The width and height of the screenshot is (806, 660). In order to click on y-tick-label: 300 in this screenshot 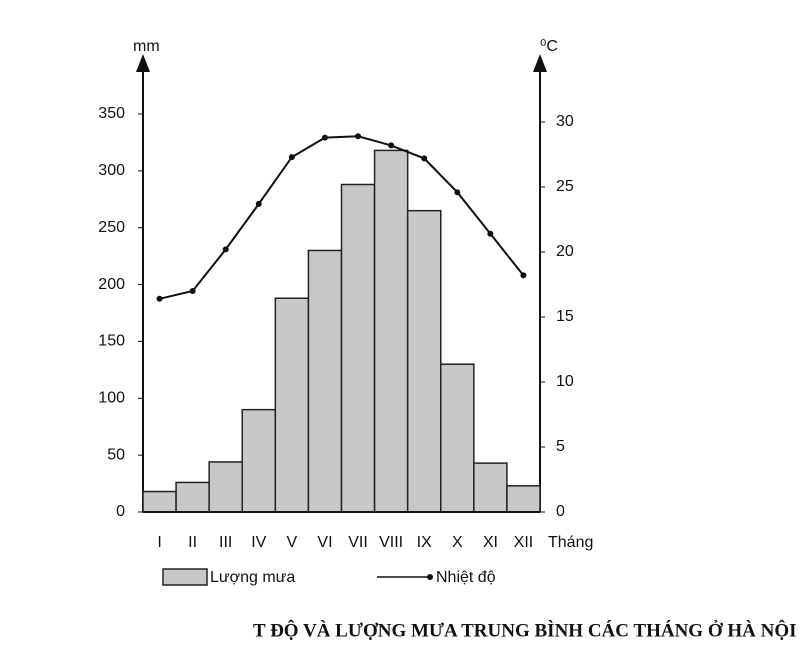, I will do `click(111, 170)`.